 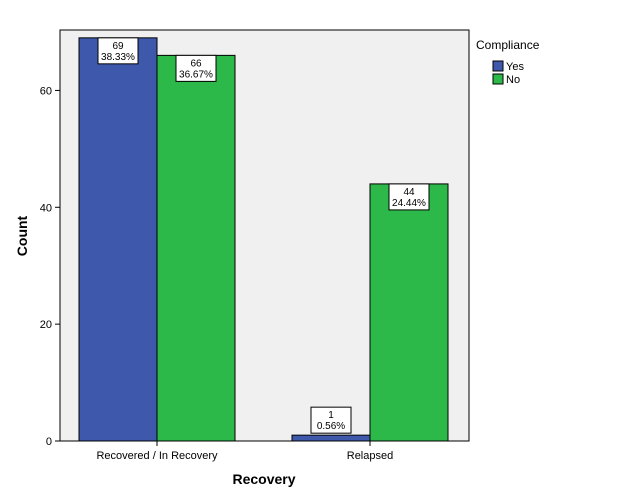 I want to click on legend-label: No, so click(x=513, y=80).